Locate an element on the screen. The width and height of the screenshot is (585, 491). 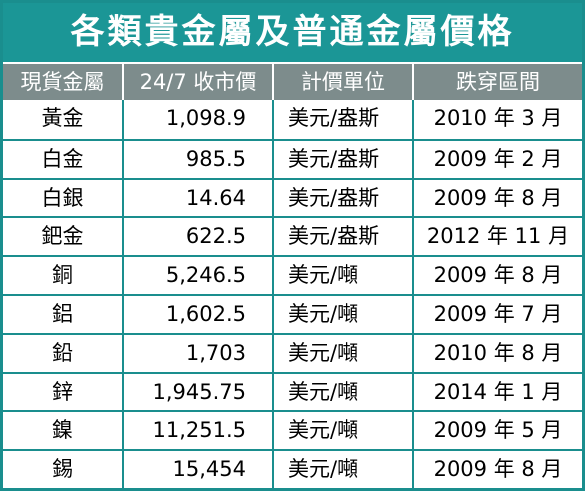
metal-name: 白金 is located at coordinates (63, 159).